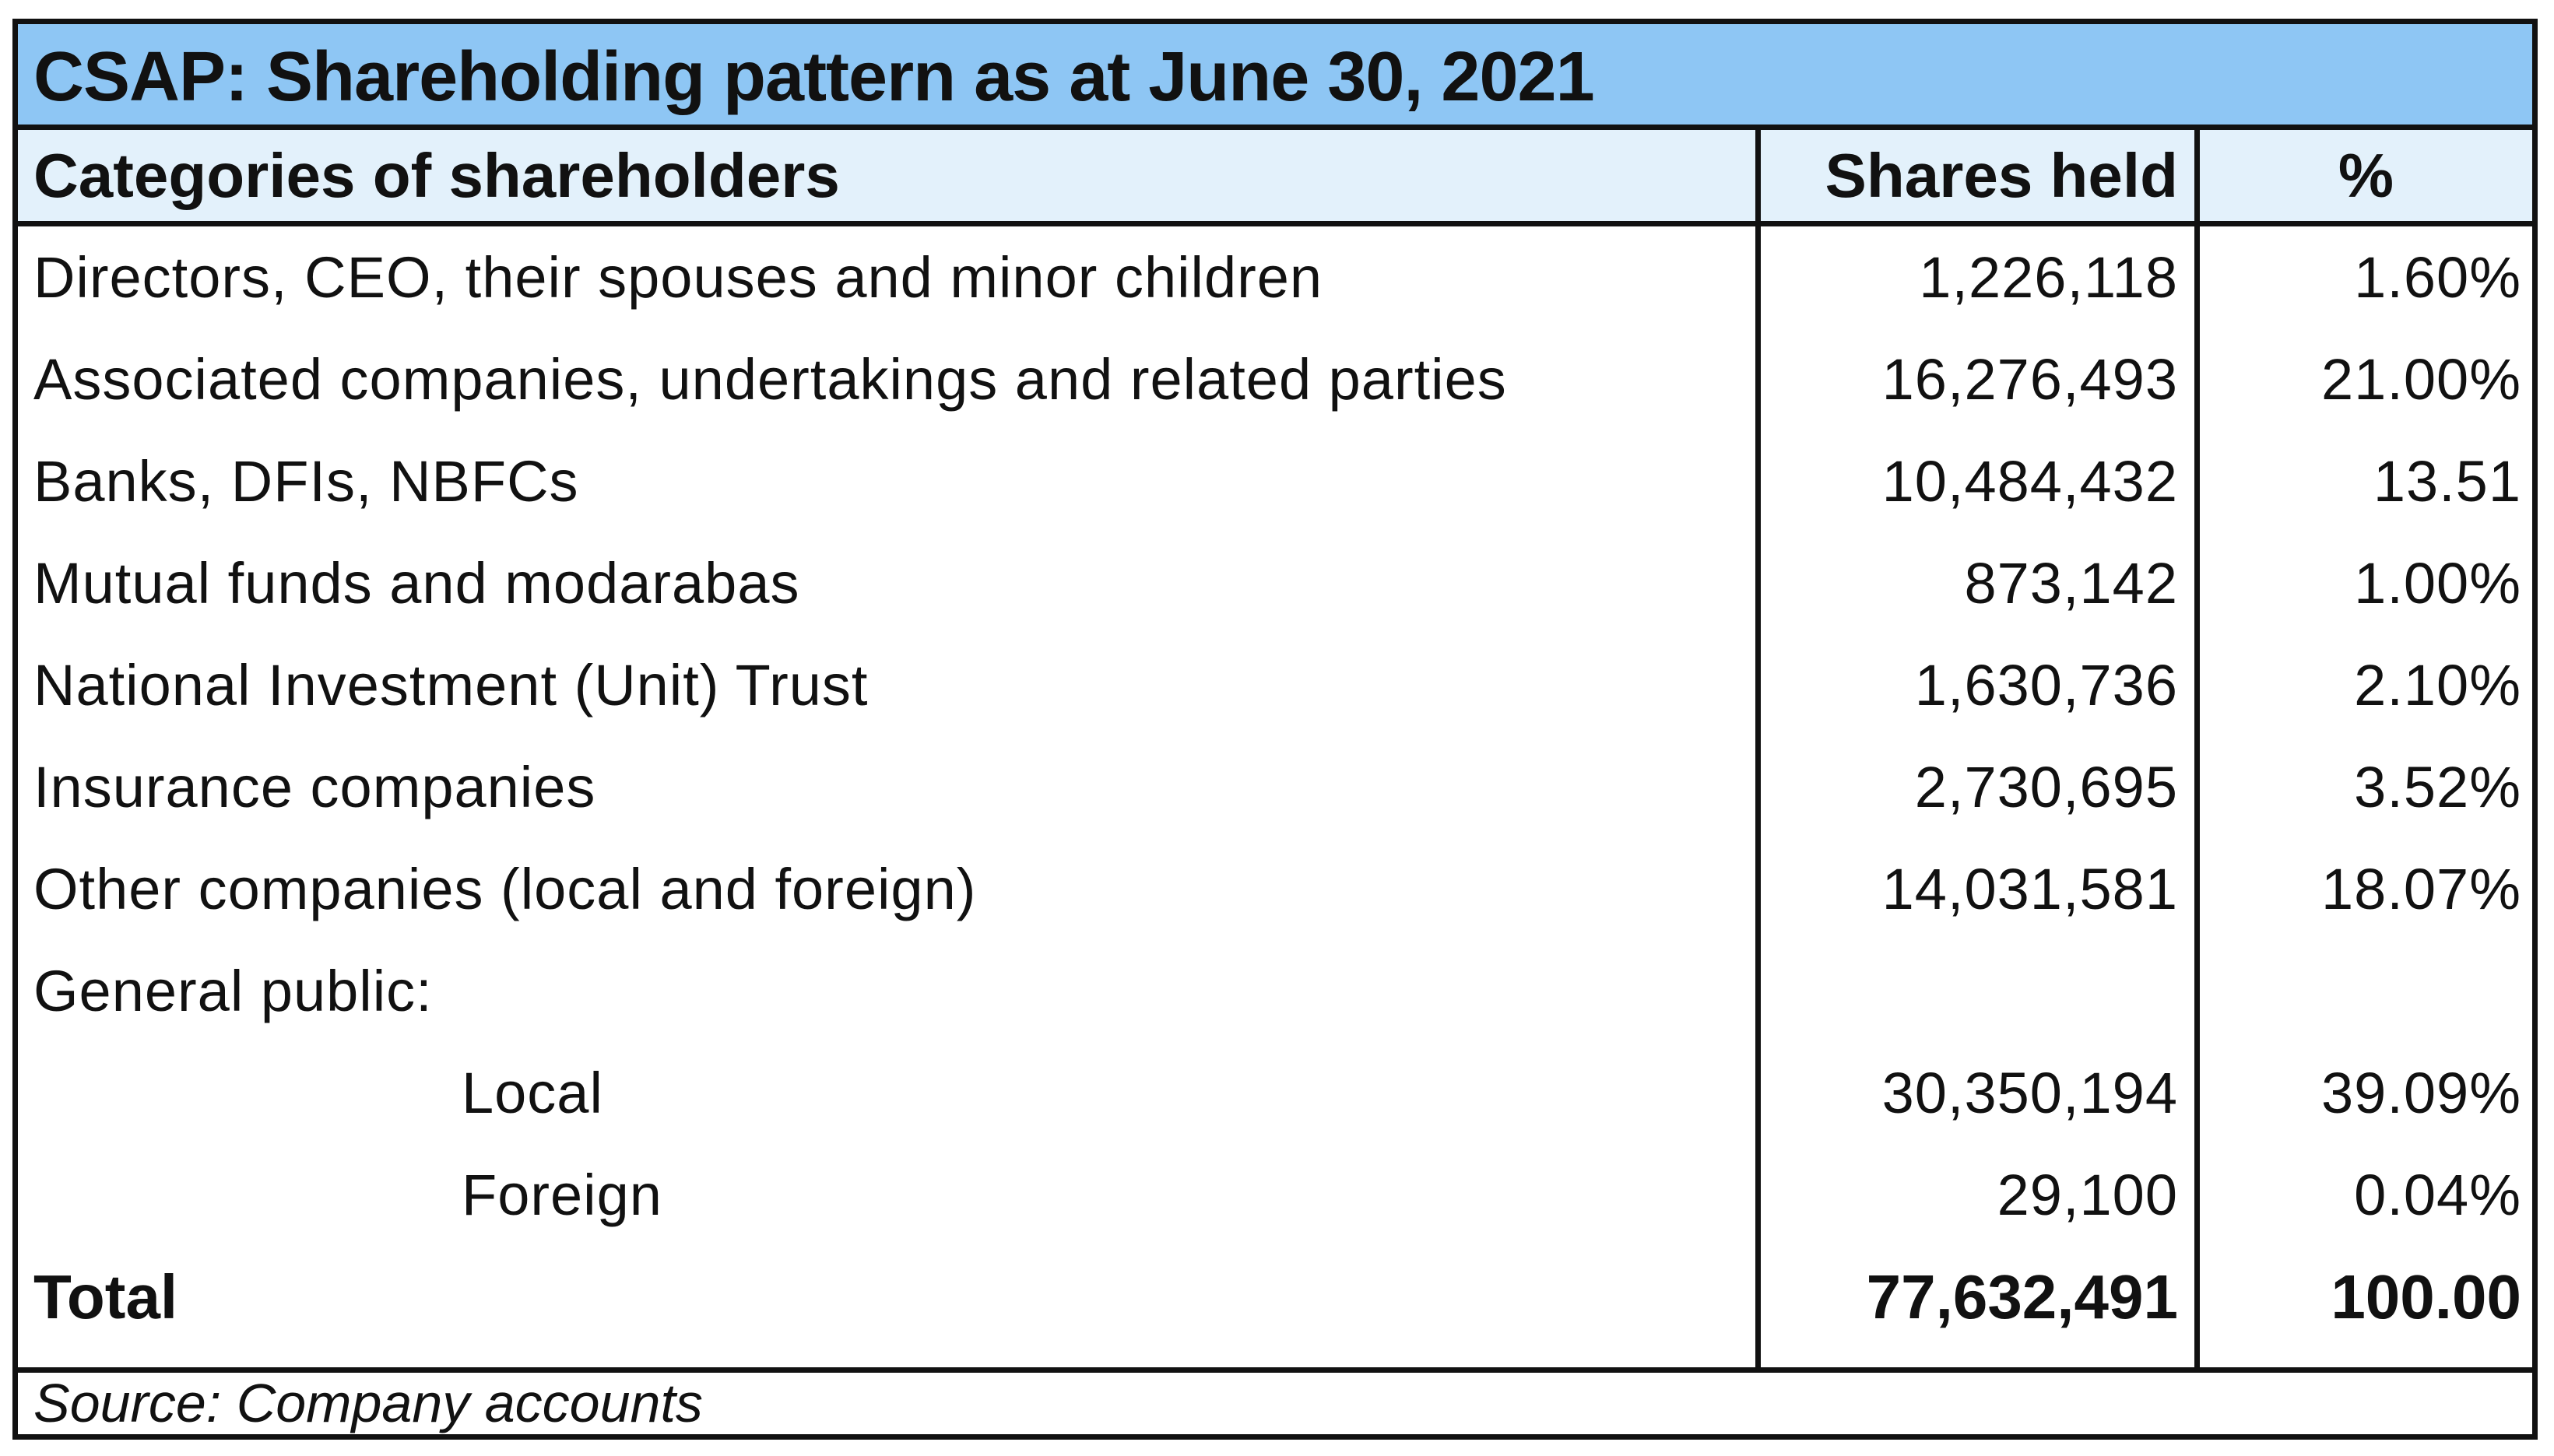 Image resolution: width=2554 pixels, height=1456 pixels. I want to click on row-category: National Investment (Unit) Trust, so click(451, 685).